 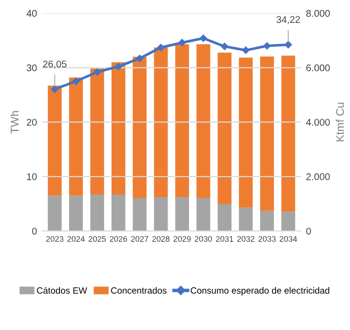 What do you see at coordinates (267, 239) in the screenshot?
I see `x-tick-label: 2033` at bounding box center [267, 239].